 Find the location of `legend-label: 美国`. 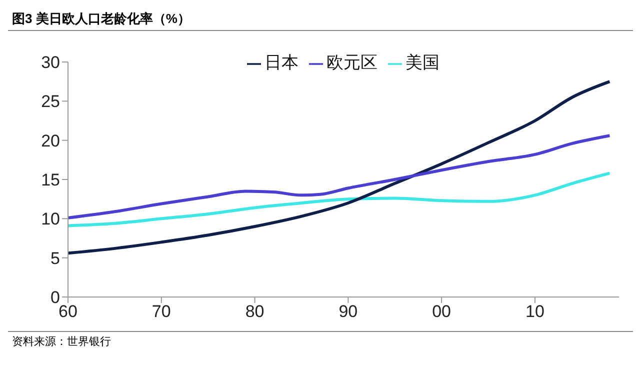

legend-label: 美国 is located at coordinates (423, 62).